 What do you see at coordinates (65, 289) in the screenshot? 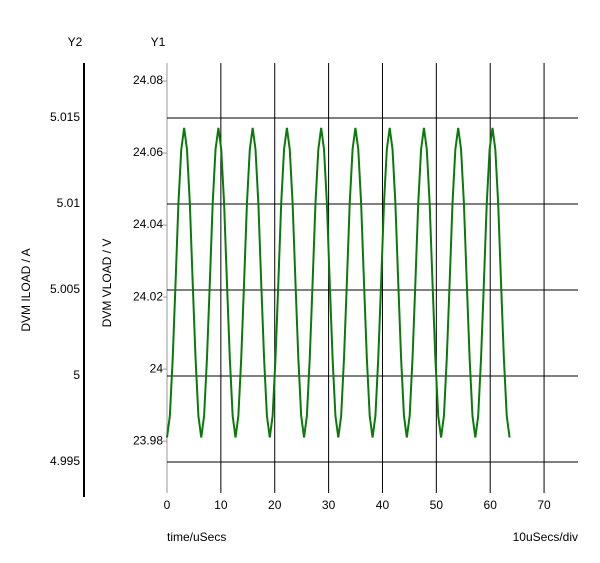
I see `y2-tick-label: 5.005` at bounding box center [65, 289].